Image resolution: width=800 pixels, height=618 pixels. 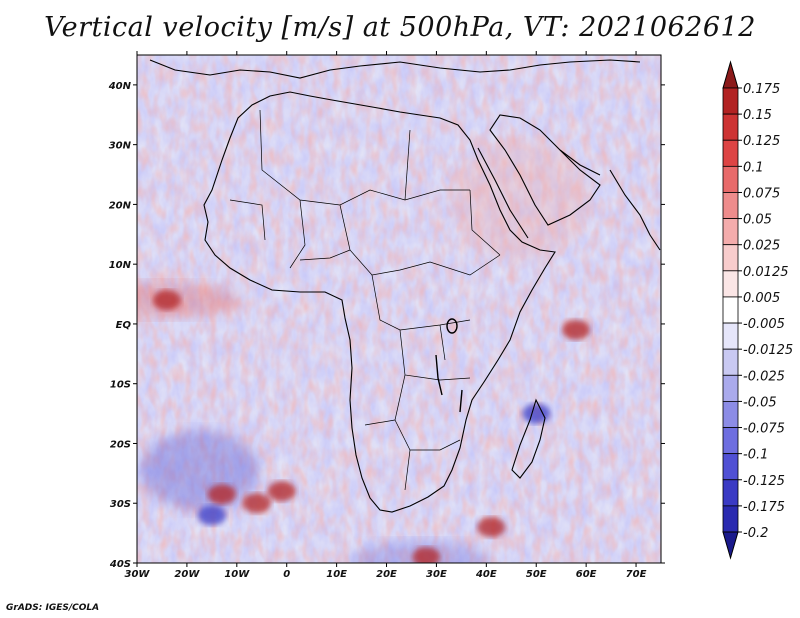 What do you see at coordinates (545, 170) in the screenshot?
I see `arabia-coastline` at bounding box center [545, 170].